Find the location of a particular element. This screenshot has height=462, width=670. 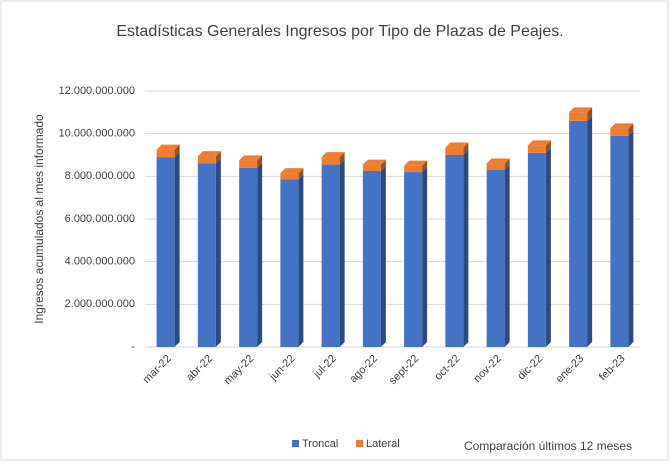

y-tick-label: 4.000.000.000 is located at coordinates (100, 262).